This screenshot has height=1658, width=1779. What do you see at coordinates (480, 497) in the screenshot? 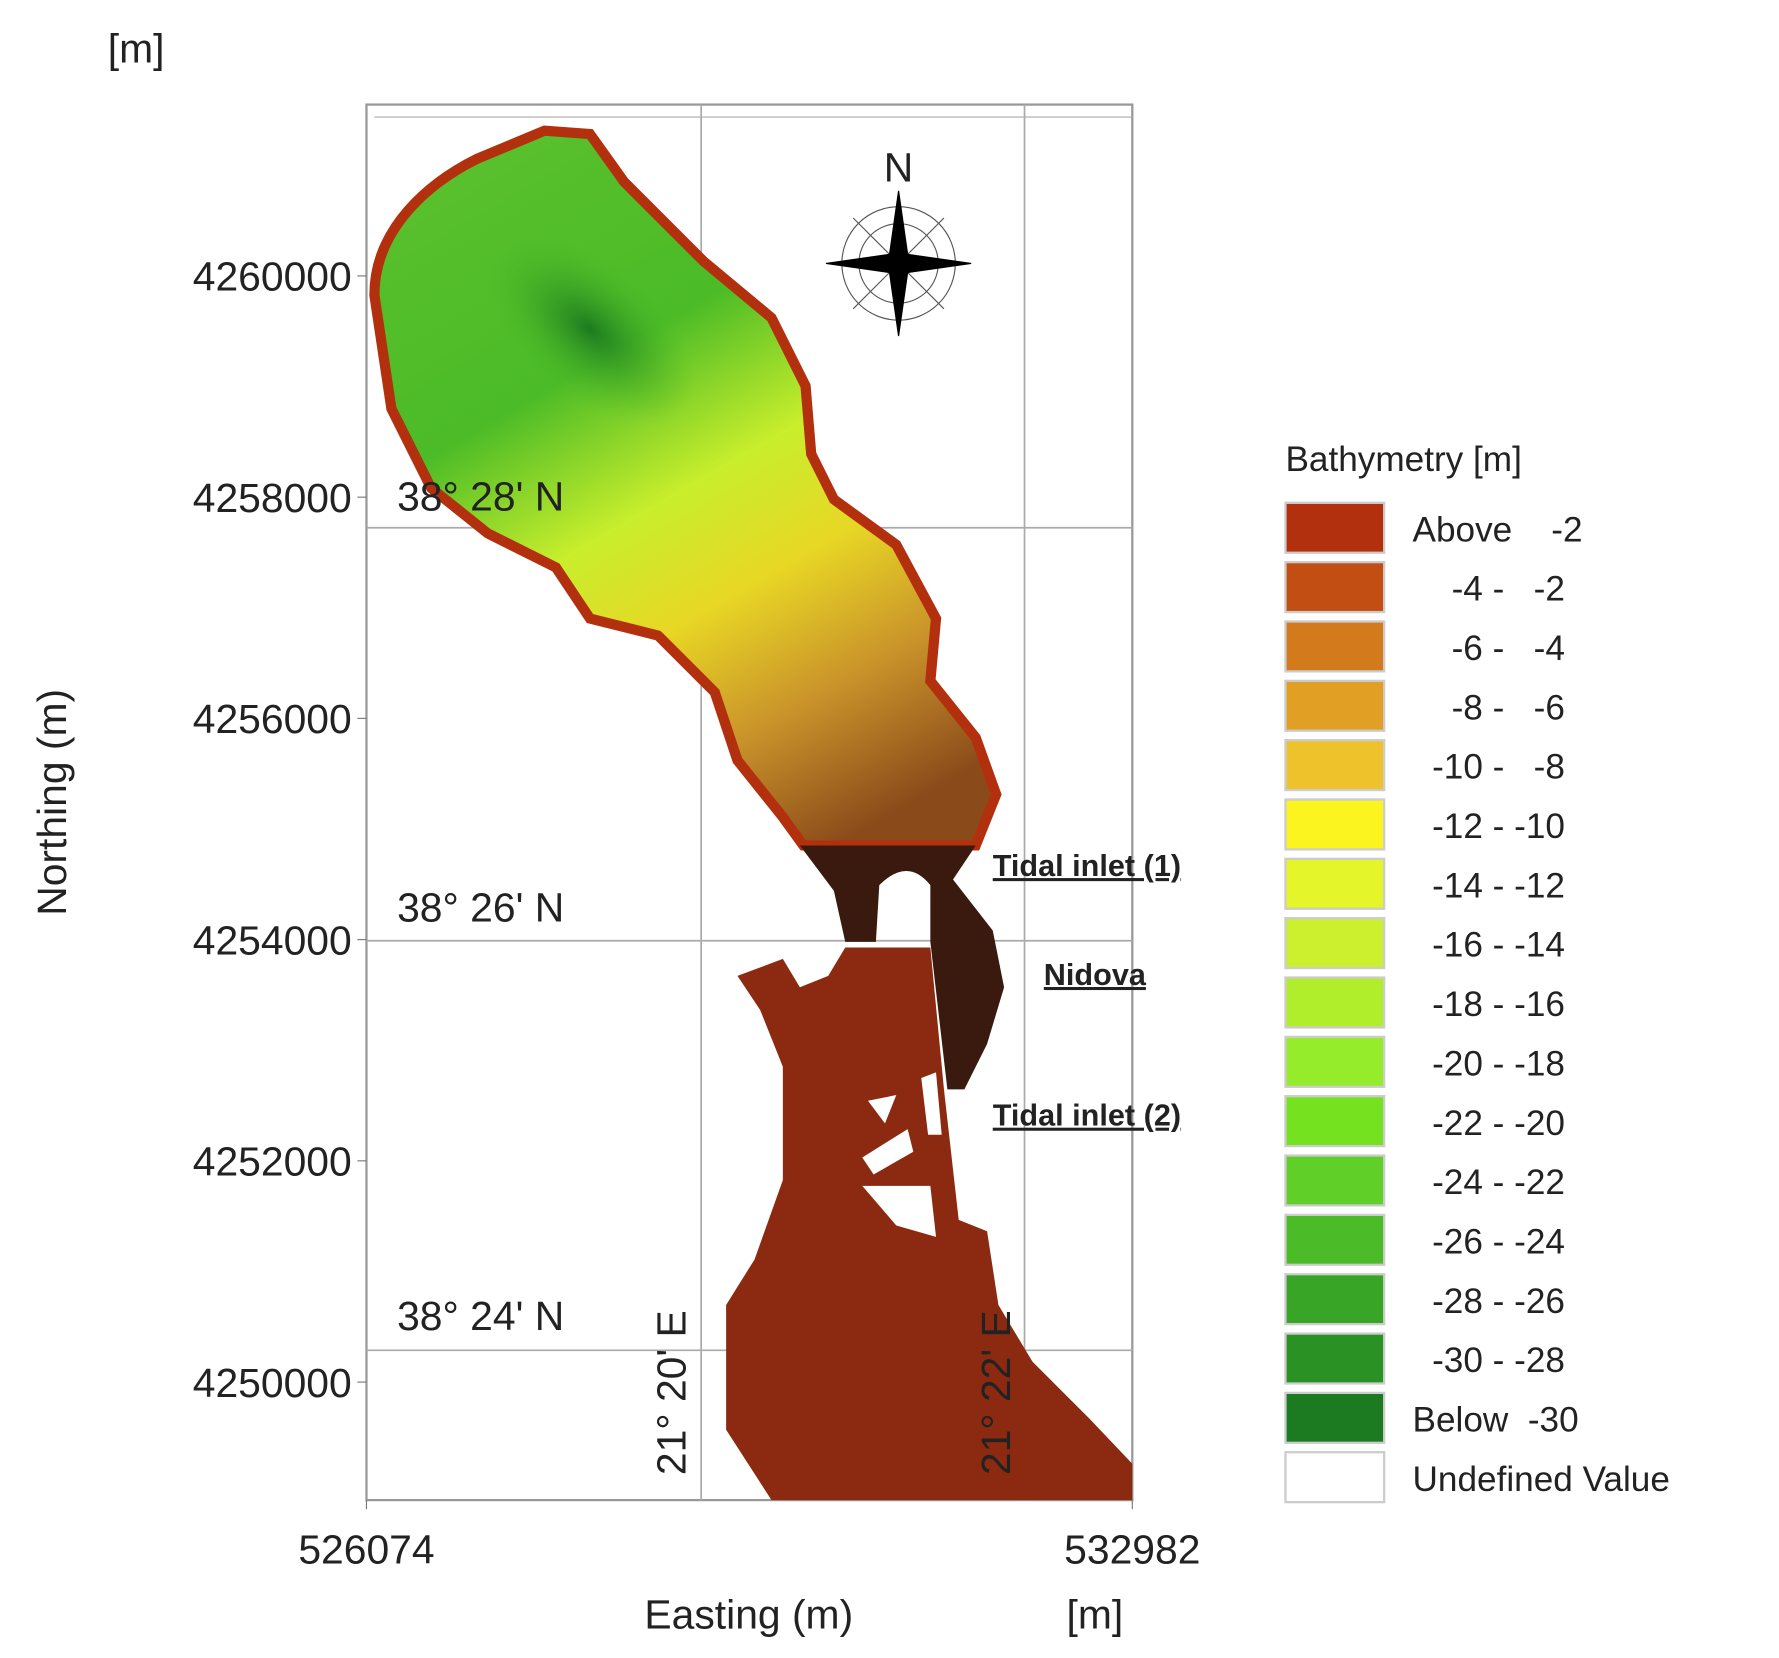
I see `latitude-label: 38° 28' N` at bounding box center [480, 497].